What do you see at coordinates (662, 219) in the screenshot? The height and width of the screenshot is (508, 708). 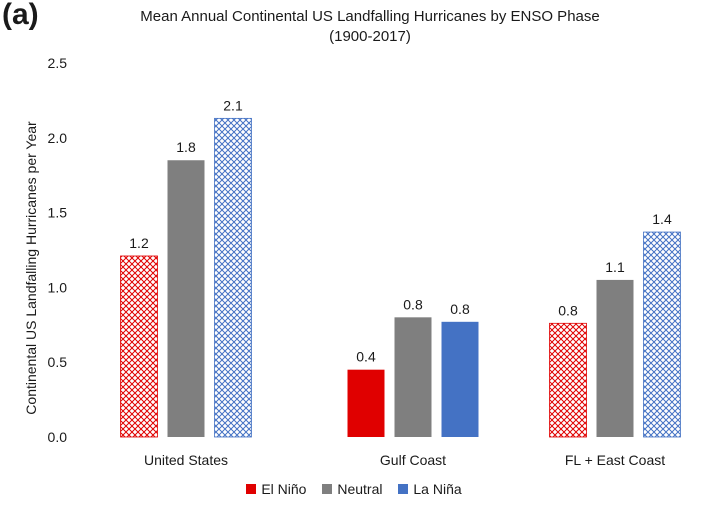 I see `bar-value-label: 1.4` at bounding box center [662, 219].